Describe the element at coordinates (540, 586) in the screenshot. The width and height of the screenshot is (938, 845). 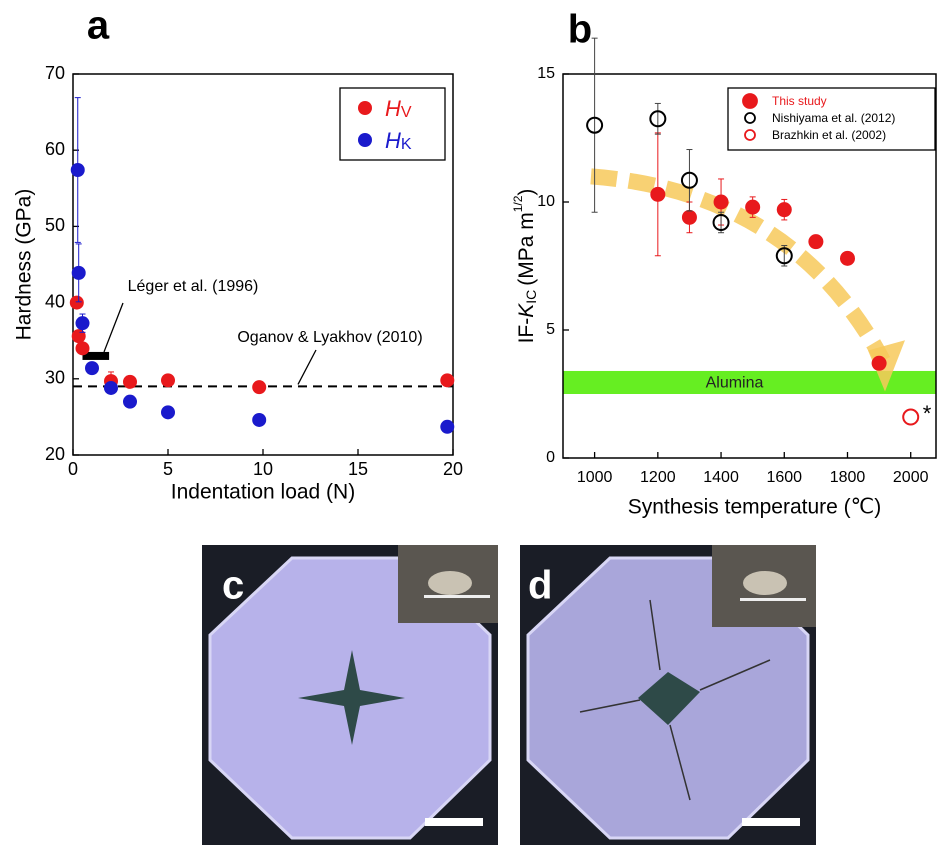
I see `panel-label: d` at that location.